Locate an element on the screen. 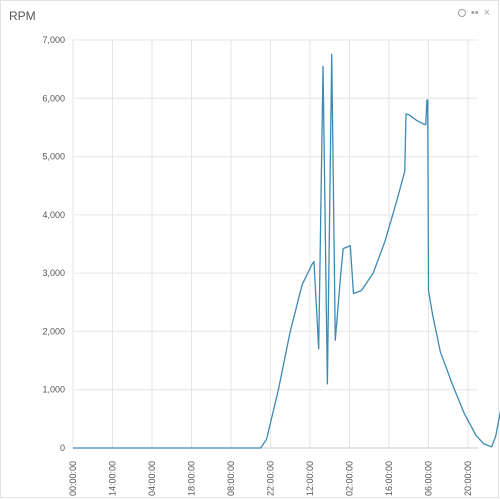  y-tick-label: 4,000 is located at coordinates (53, 215).